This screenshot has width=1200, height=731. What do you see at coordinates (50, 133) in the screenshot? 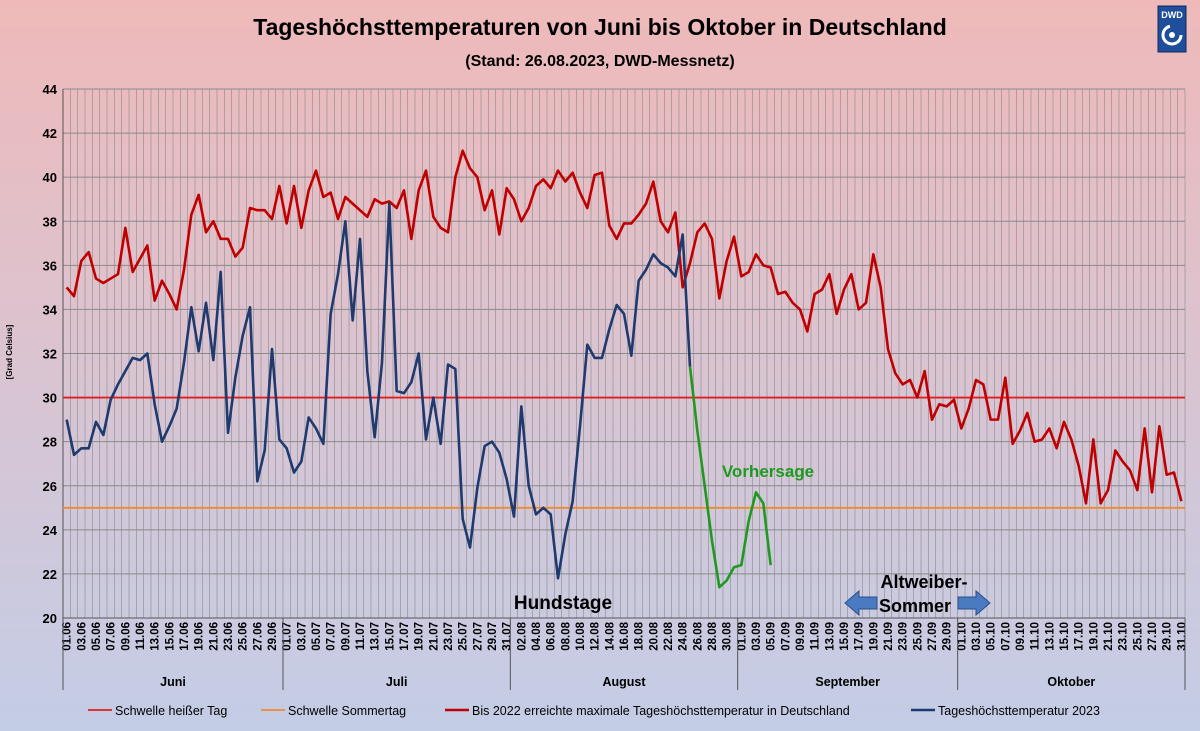
I see `y-tick-label: 42` at bounding box center [50, 133].